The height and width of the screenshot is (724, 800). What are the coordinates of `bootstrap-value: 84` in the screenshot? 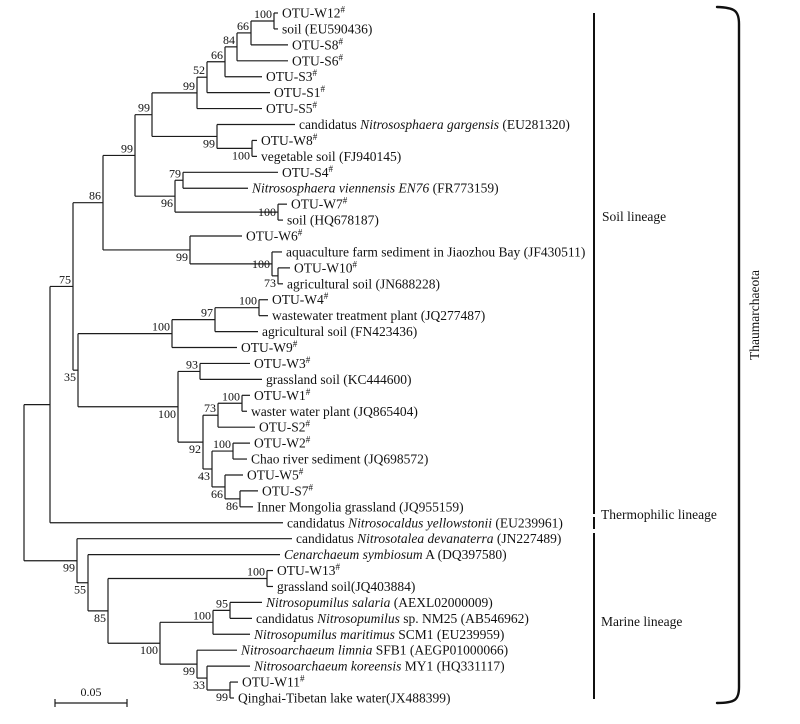 It's located at (229, 40).